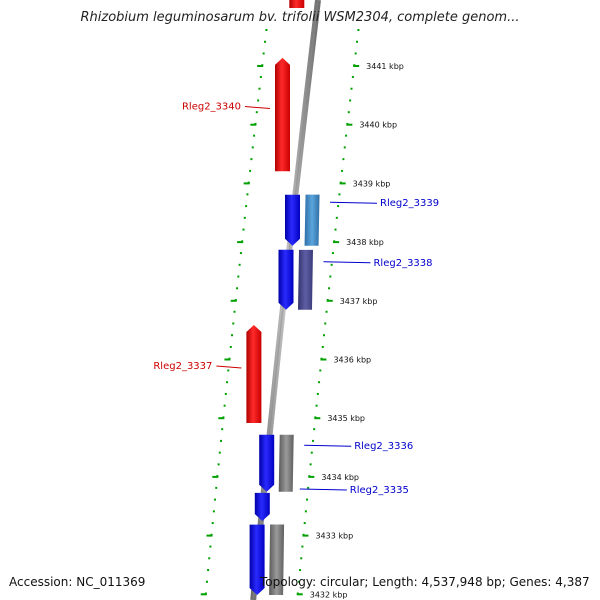 The height and width of the screenshot is (600, 600). I want to click on ruler-label: 3432 kbp, so click(329, 594).